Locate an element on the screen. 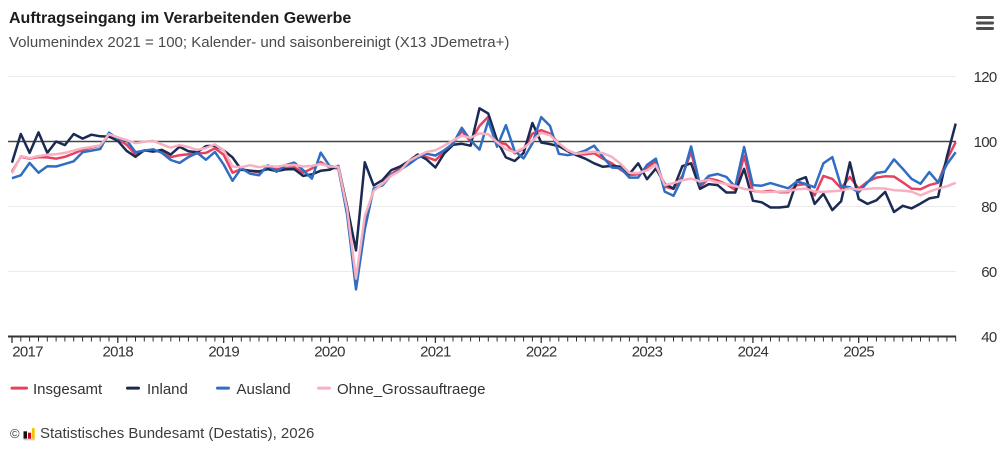 Image resolution: width=1000 pixels, height=449 pixels. svg-text: 60 is located at coordinates (989, 272).